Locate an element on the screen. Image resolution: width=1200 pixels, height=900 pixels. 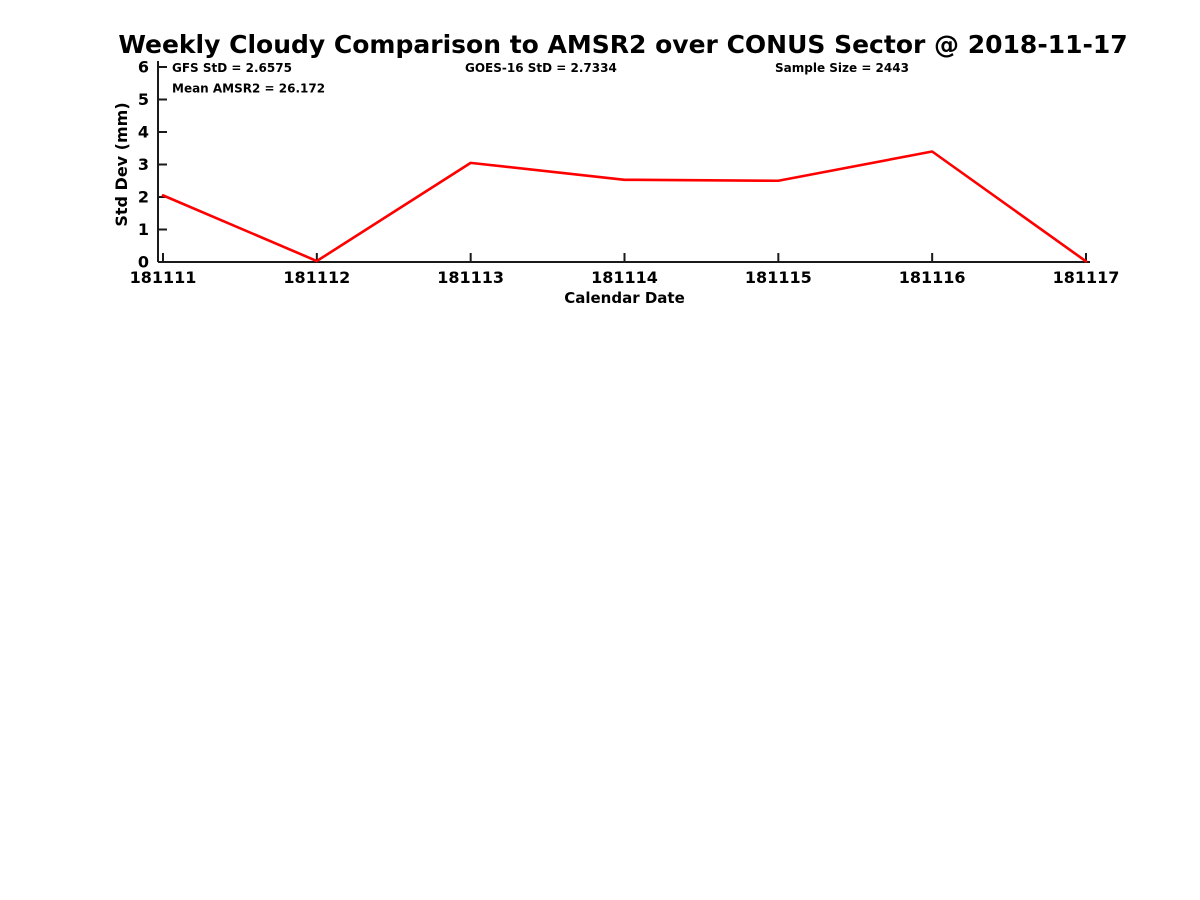
series-gfs is located at coordinates (624, 206).